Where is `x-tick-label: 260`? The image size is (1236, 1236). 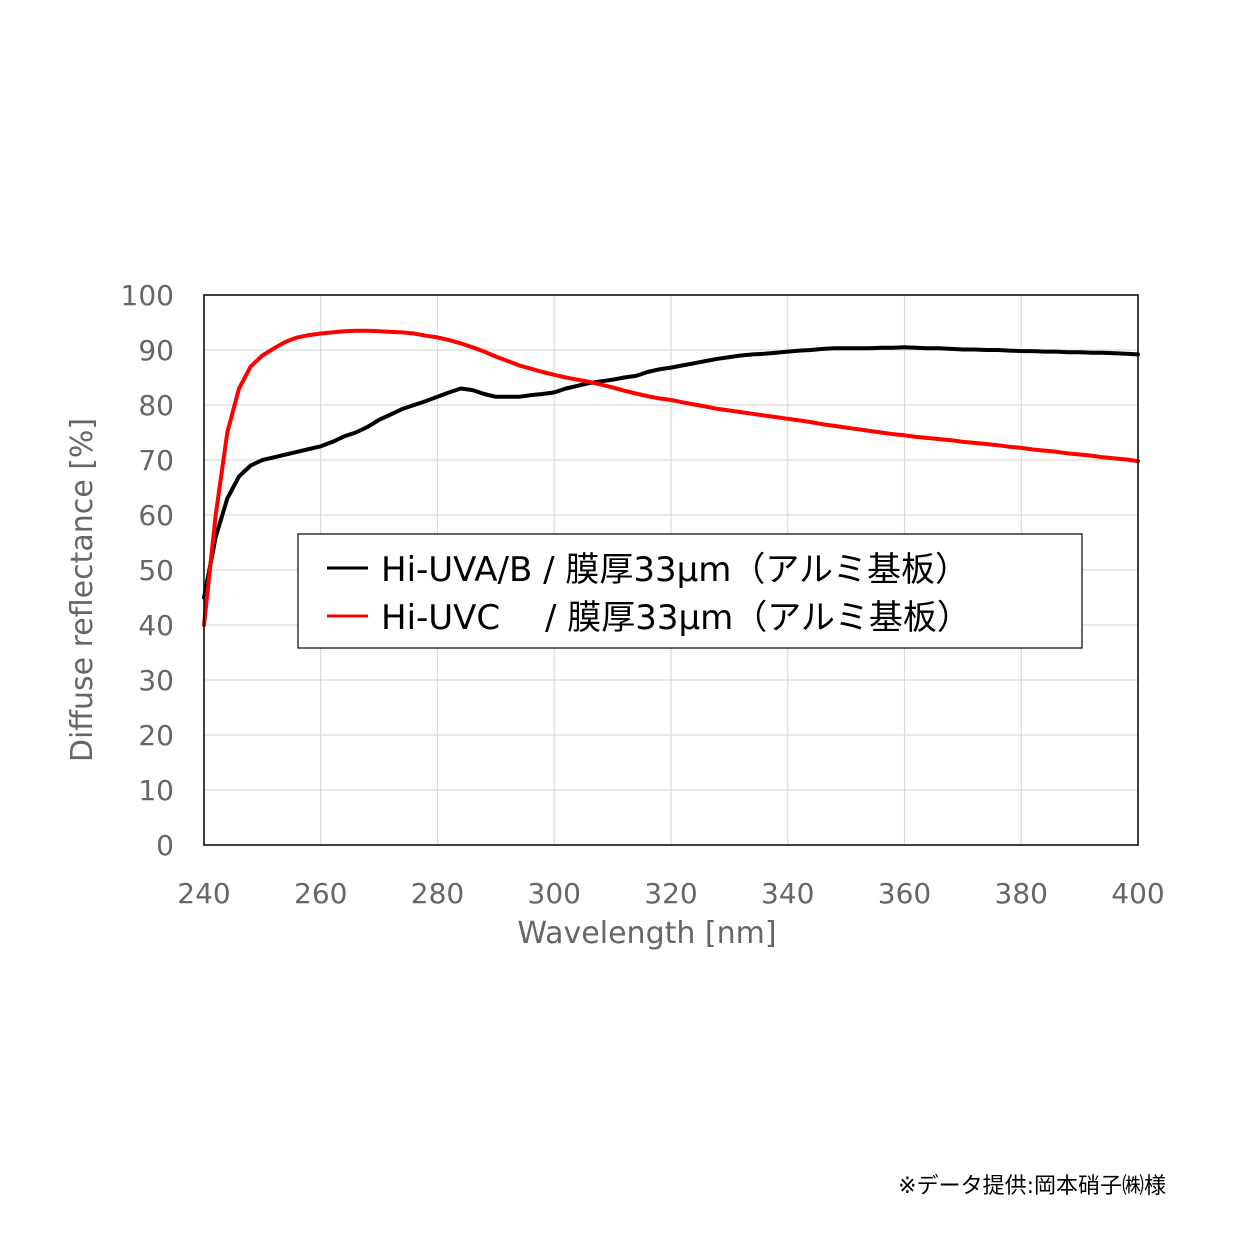
x-tick-label: 260 is located at coordinates (320, 893).